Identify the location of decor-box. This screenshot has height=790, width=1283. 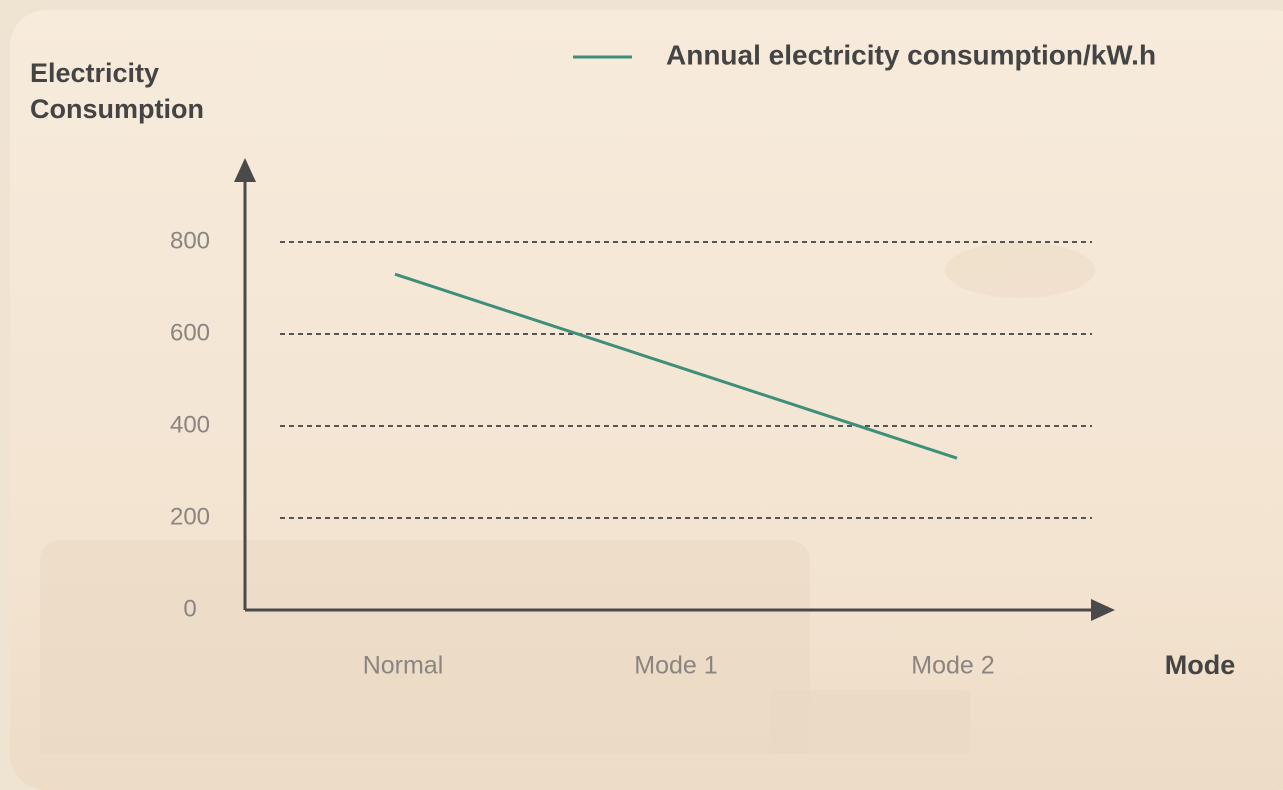
(870, 722).